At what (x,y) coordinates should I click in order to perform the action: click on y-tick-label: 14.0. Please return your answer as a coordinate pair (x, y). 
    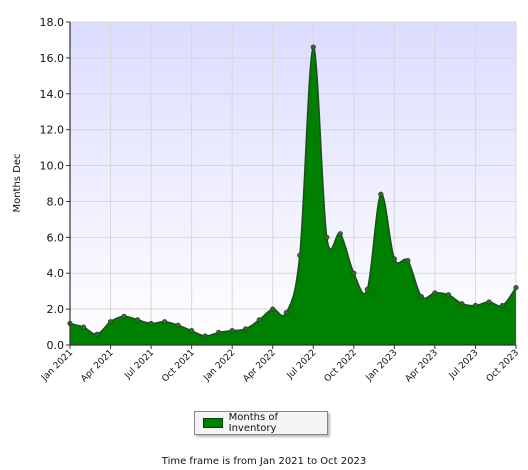
    Looking at the image, I should click on (52, 94).